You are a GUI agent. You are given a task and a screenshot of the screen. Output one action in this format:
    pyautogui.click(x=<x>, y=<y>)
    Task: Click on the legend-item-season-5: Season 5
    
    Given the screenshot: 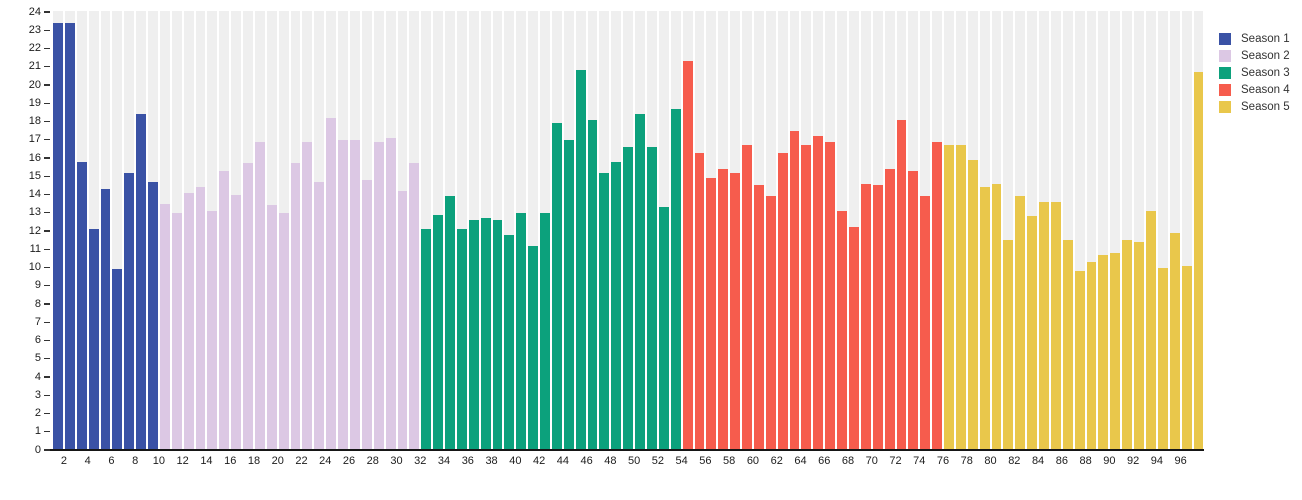 What is the action you would take?
    pyautogui.click(x=1254, y=107)
    